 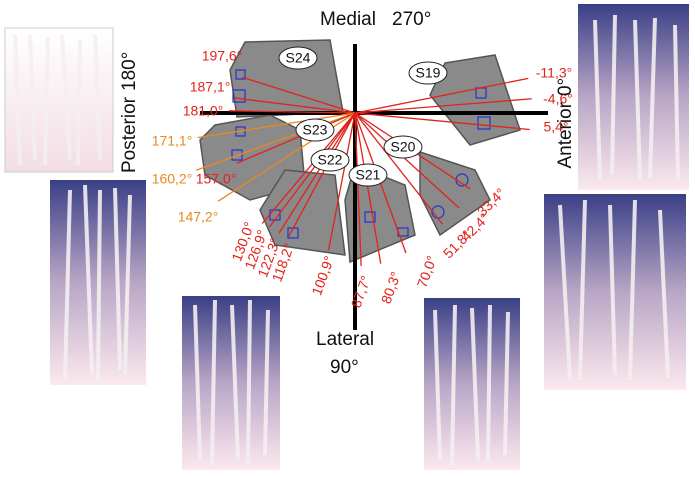 What do you see at coordinates (368, 175) in the screenshot?
I see `sample-label: S21` at bounding box center [368, 175].